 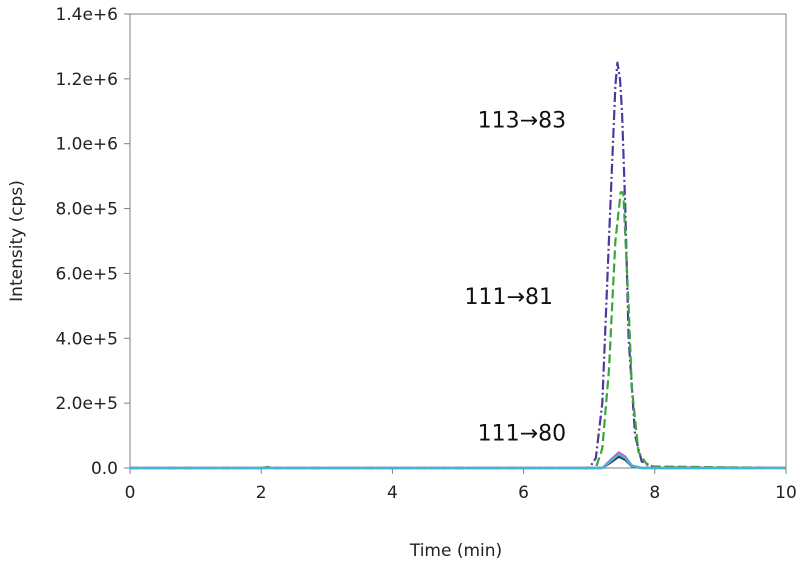 I want to click on y-tick-label: 6.0e+5, so click(x=86, y=274).